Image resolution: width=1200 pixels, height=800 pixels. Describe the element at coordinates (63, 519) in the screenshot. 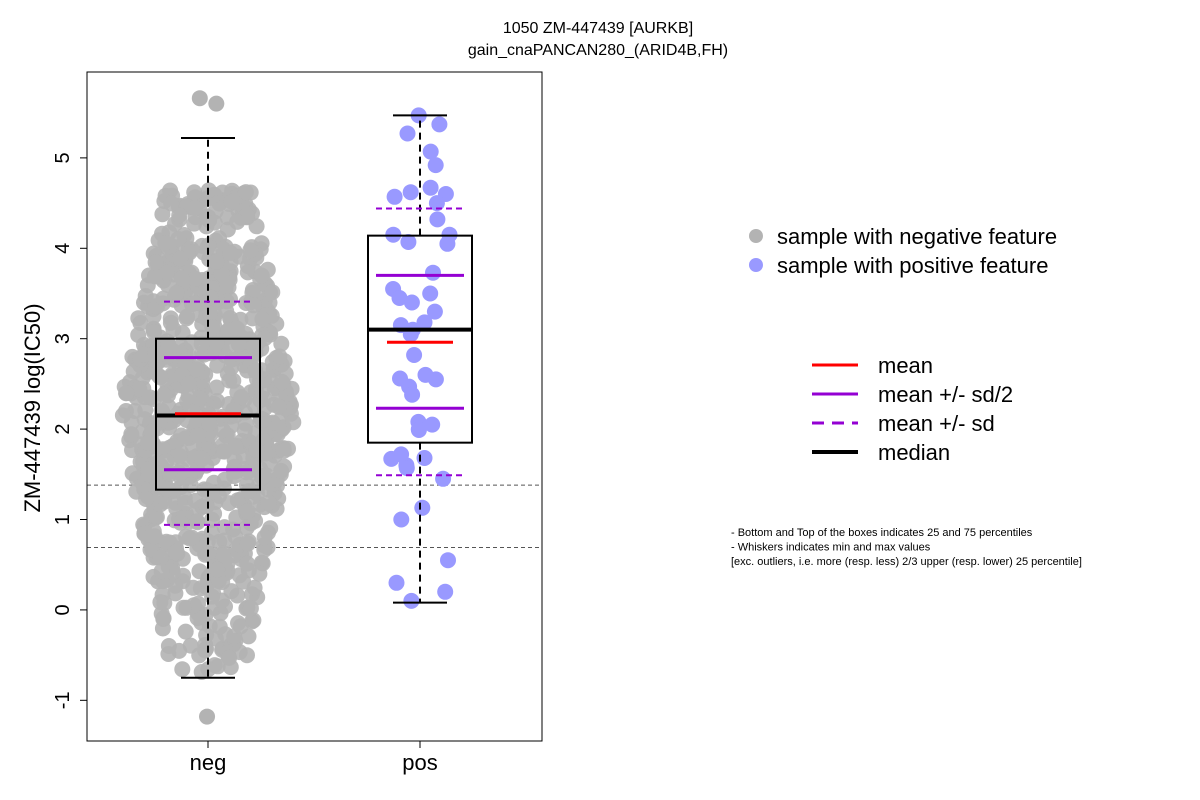

I see `y-tick-label: 1` at that location.